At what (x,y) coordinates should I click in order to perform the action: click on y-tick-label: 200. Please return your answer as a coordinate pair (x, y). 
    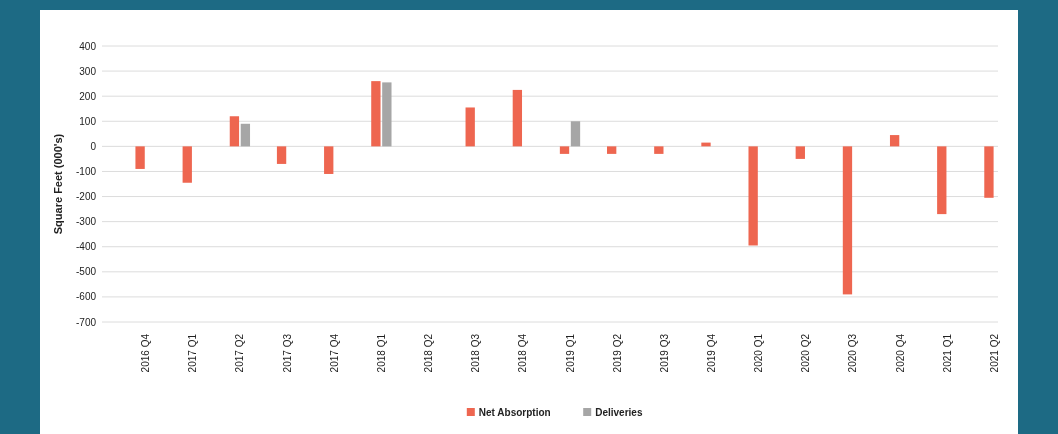
    Looking at the image, I should click on (88, 96).